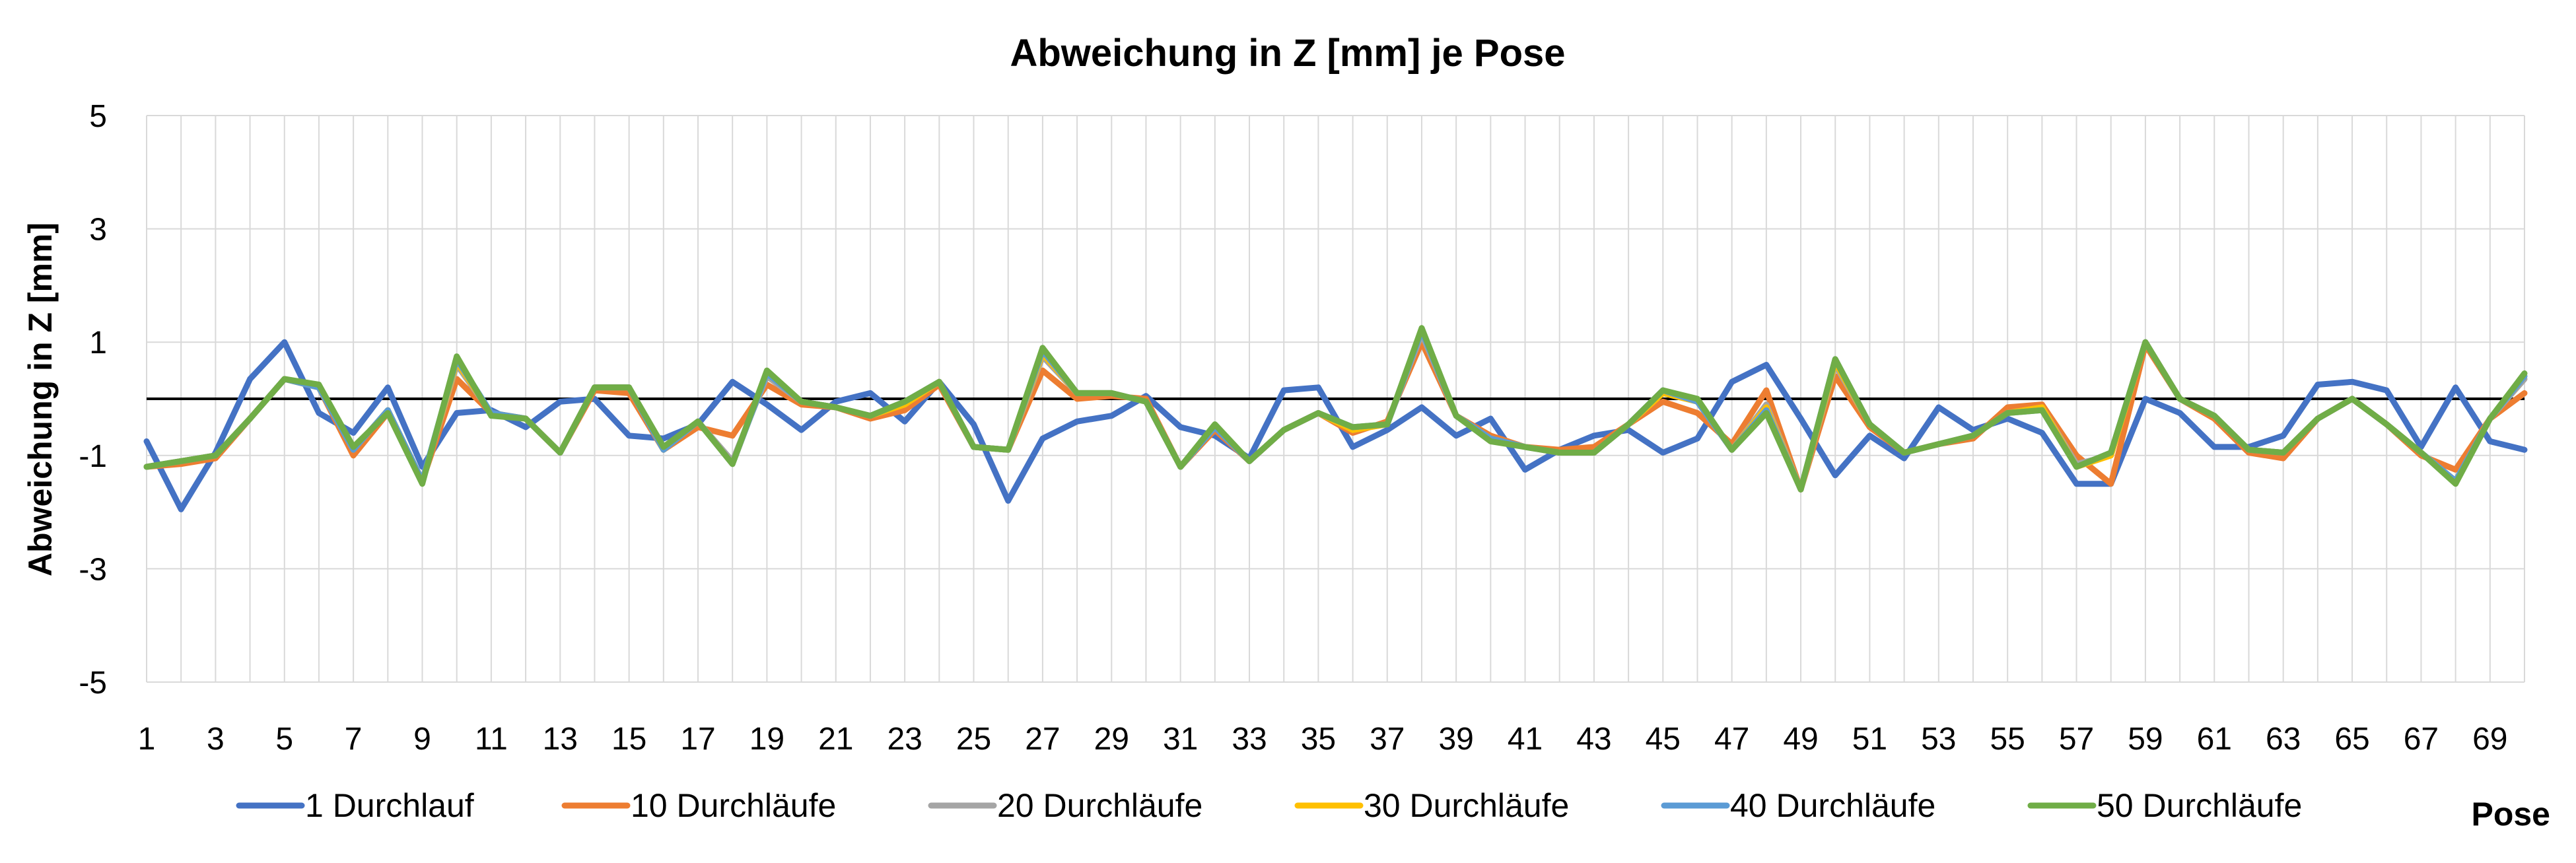 Image resolution: width=2576 pixels, height=863 pixels. What do you see at coordinates (1042, 739) in the screenshot?
I see `x-tick-label: 27` at bounding box center [1042, 739].